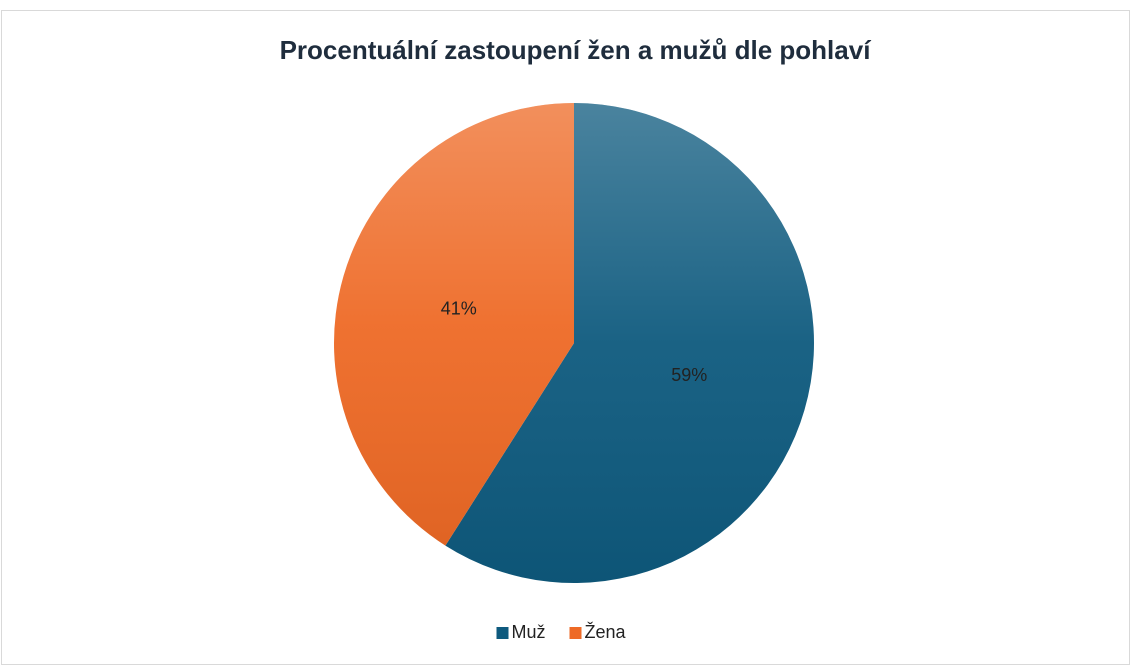 The width and height of the screenshot is (1131, 666). Describe the element at coordinates (606, 632) in the screenshot. I see `legend-label: Žena` at that location.